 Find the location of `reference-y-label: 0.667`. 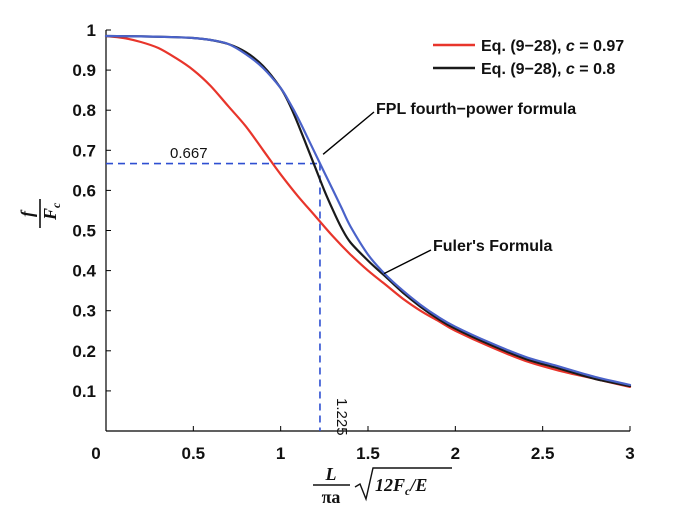

reference-y-label: 0.667 is located at coordinates (189, 153).